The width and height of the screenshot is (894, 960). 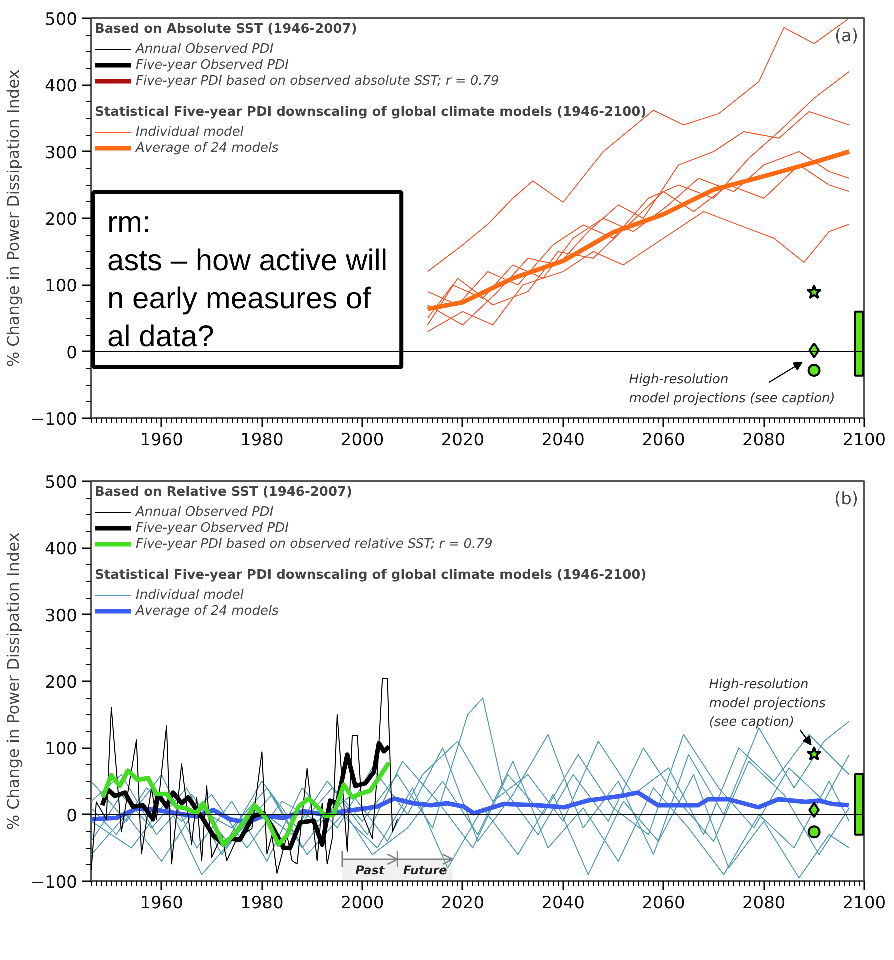 I want to click on legend-label: Five-year PDI based on observed absolute SST; r = 0.79, so click(x=318, y=81).